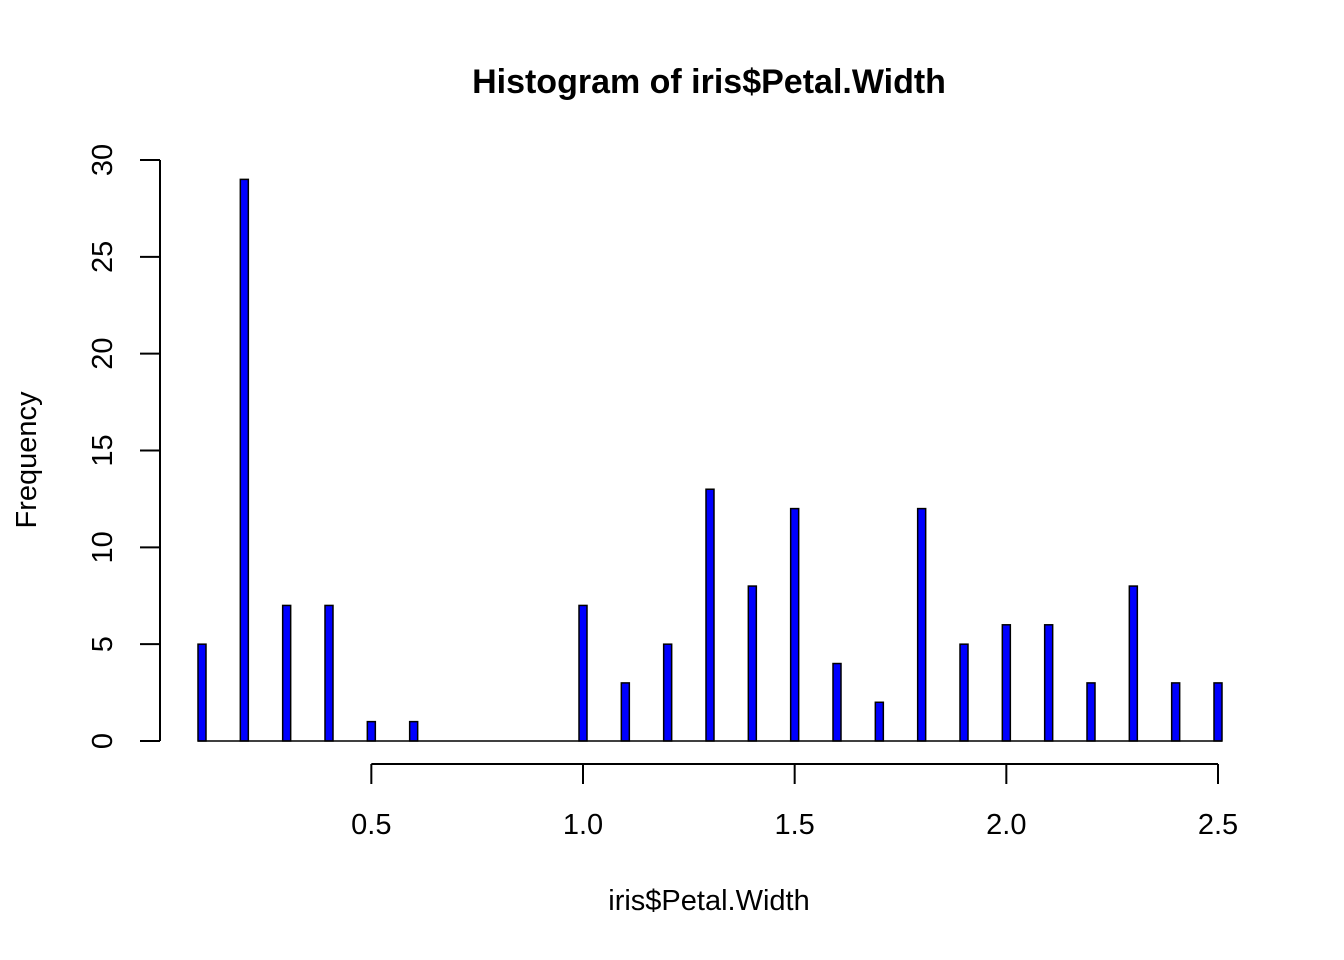 The height and width of the screenshot is (960, 1344). I want to click on y-axis: 0 5 10 15 20 25 30, so click(124, 446).